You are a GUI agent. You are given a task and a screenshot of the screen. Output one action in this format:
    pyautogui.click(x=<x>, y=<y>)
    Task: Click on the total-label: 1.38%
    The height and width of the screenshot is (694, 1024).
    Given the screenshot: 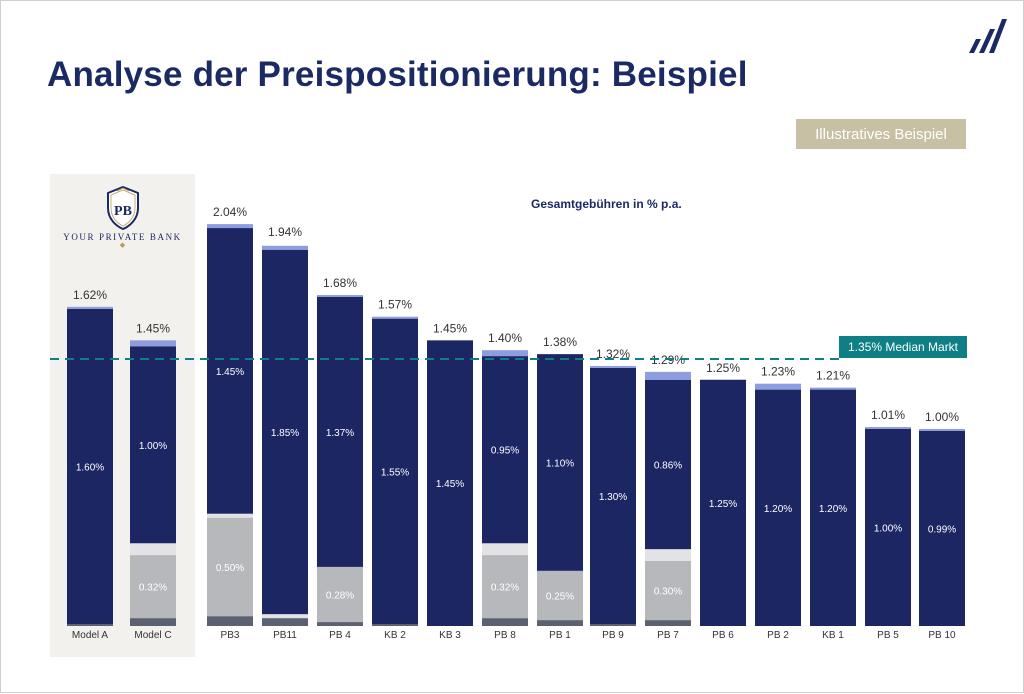 What is the action you would take?
    pyautogui.click(x=560, y=342)
    